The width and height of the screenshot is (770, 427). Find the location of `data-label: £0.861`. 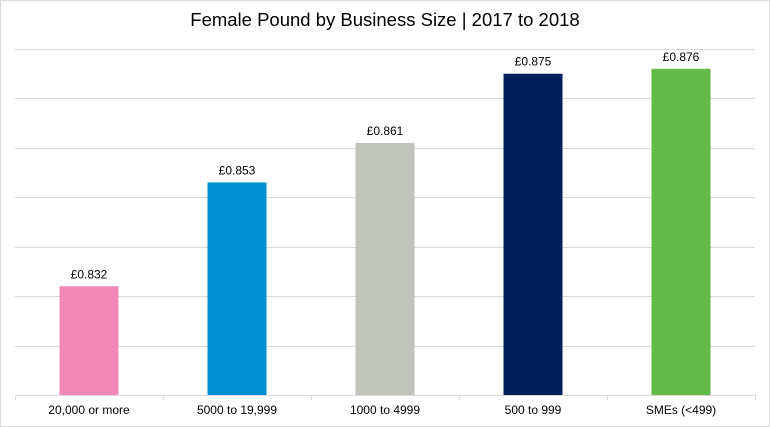

data-label: £0.861 is located at coordinates (385, 131).